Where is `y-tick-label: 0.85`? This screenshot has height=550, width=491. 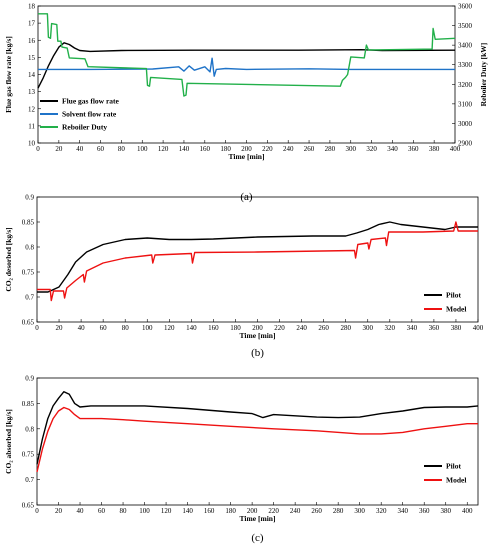 y-tick-label: 0.85 is located at coordinates (28, 404).